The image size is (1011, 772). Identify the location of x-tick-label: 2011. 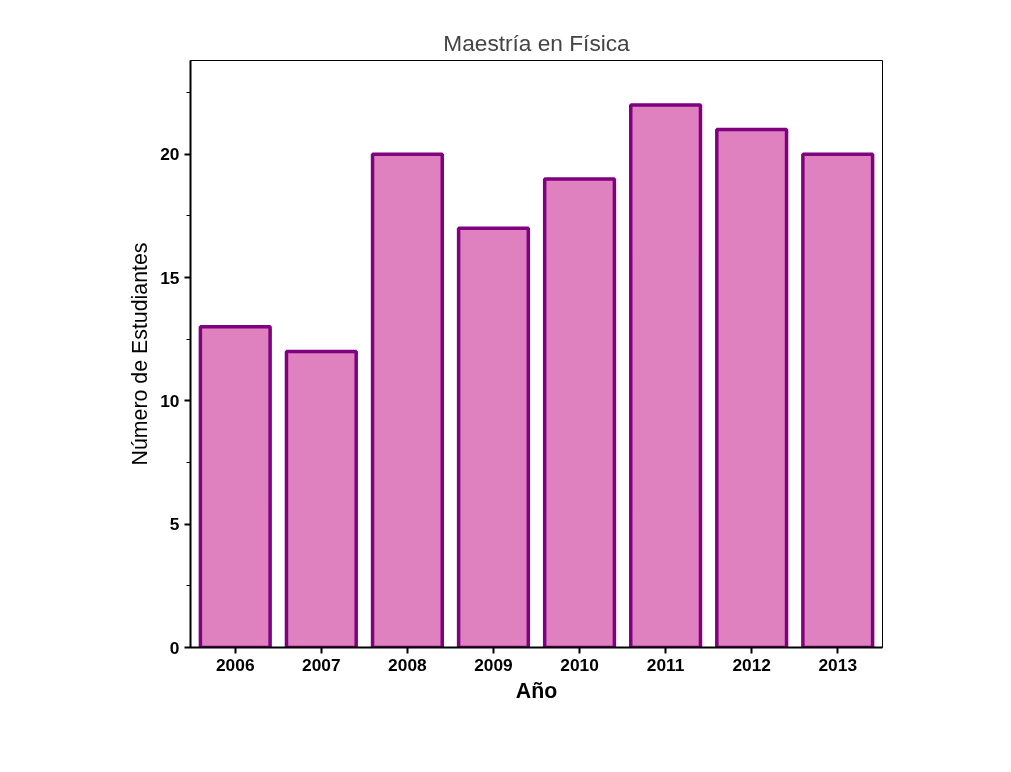
(665, 664).